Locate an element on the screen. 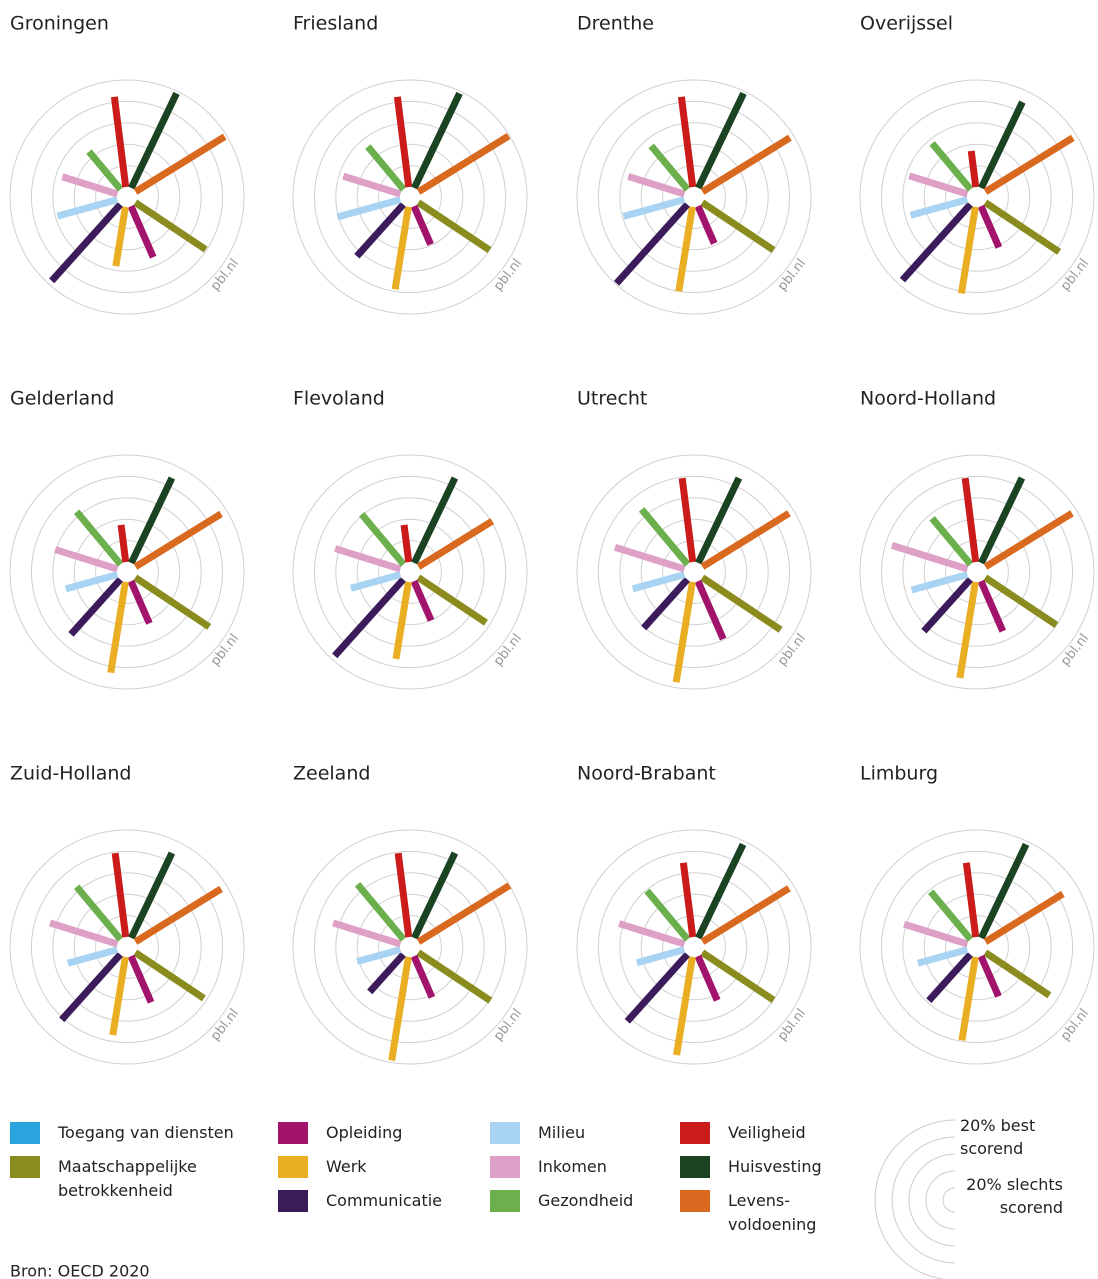 The height and width of the screenshot is (1279, 1098). legend-label: Levens- voldoening is located at coordinates (772, 1212).